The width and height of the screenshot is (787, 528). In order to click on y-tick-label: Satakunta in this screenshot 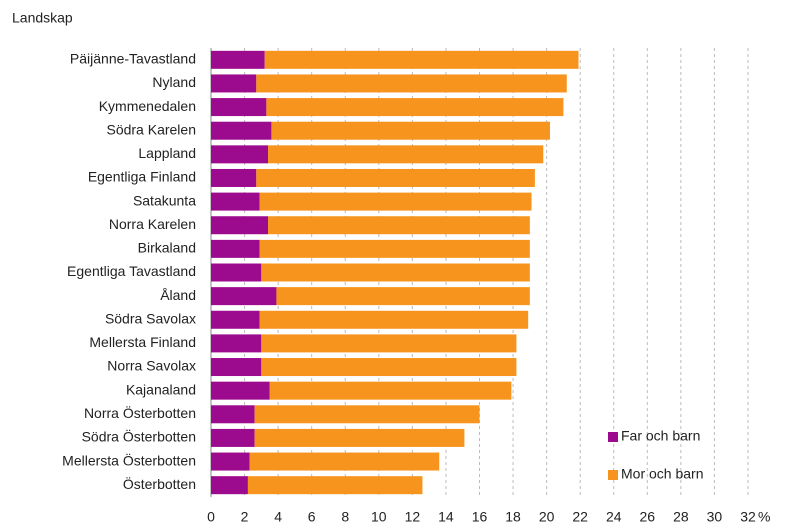, I will do `click(164, 200)`.